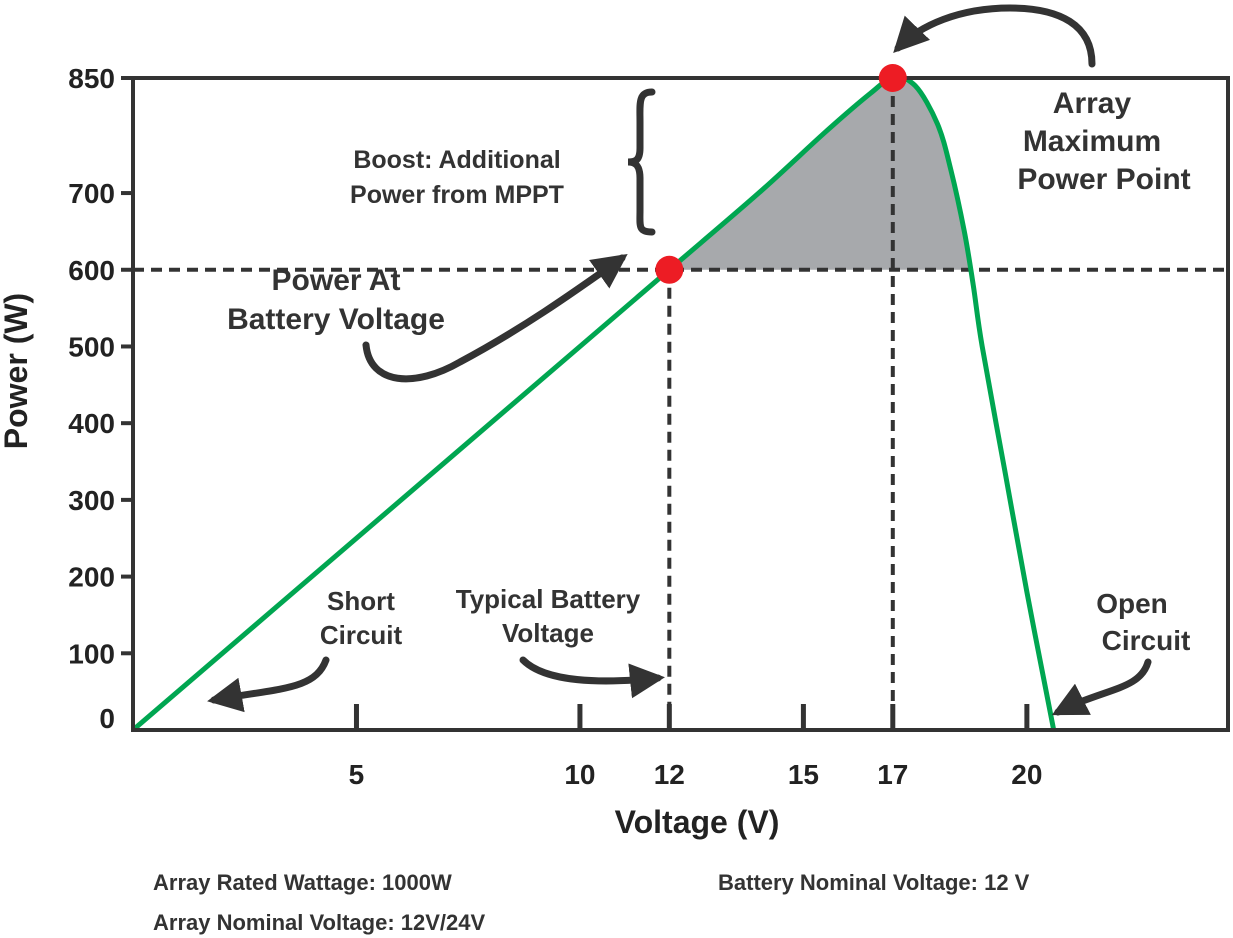  Describe the element at coordinates (1103, 179) in the screenshot. I see `array-max-label-line3: Power Point` at that location.